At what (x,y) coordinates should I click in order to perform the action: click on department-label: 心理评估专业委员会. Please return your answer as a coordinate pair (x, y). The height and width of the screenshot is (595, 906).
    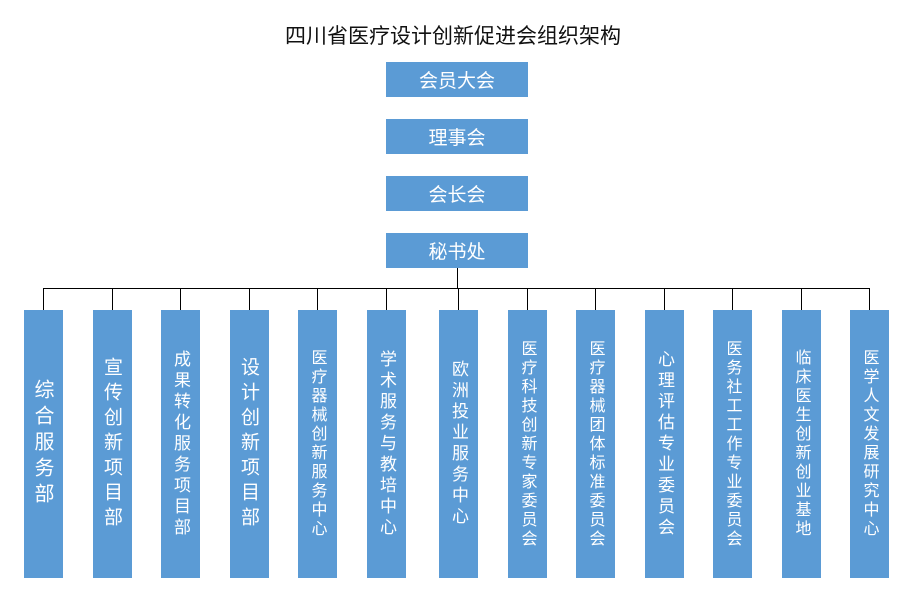
    Looking at the image, I should click on (664, 444).